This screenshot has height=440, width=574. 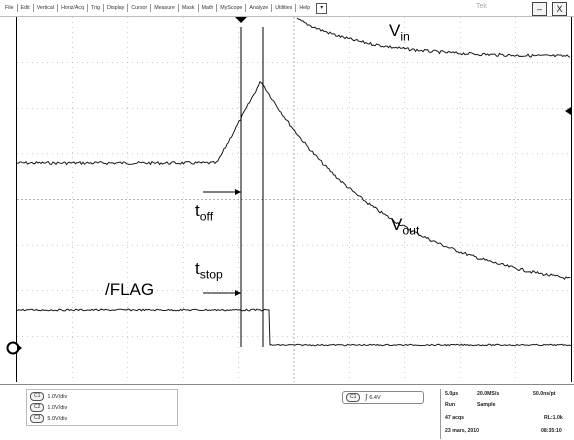 I want to click on menu-item-cursor: Cursor, so click(x=140, y=8).